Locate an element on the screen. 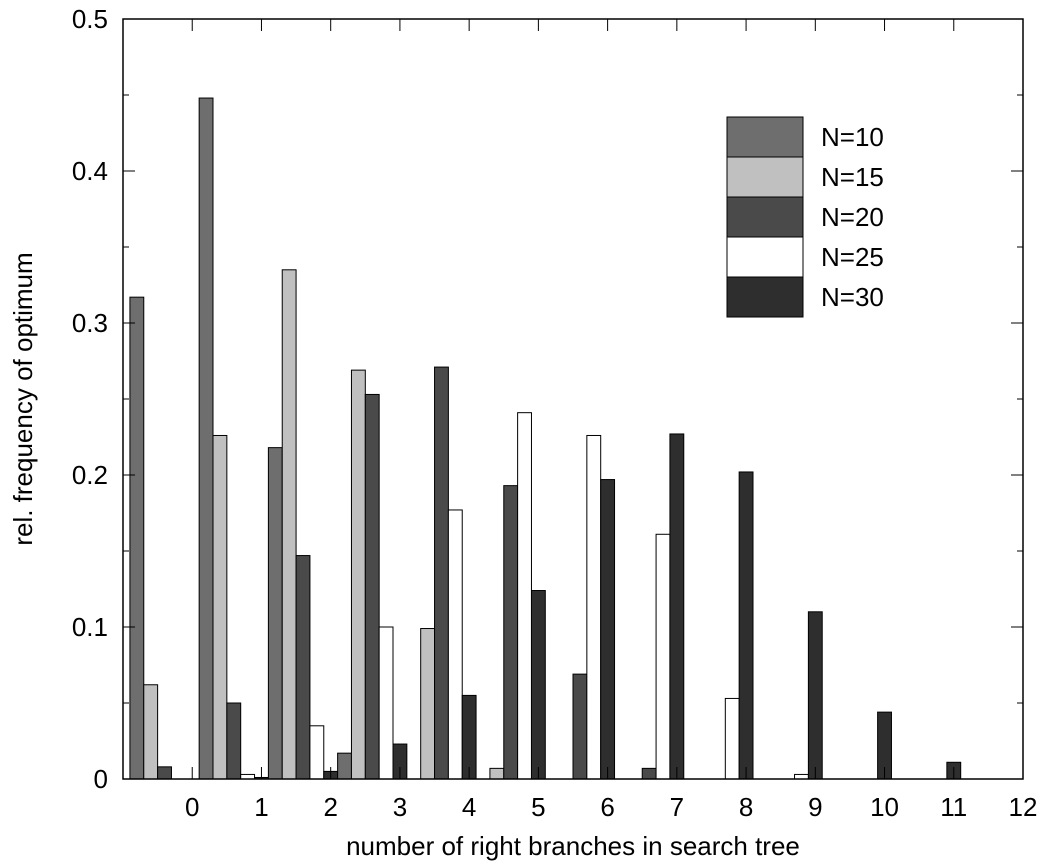 The width and height of the screenshot is (1055, 866). bar-N10-x0 is located at coordinates (137, 538).